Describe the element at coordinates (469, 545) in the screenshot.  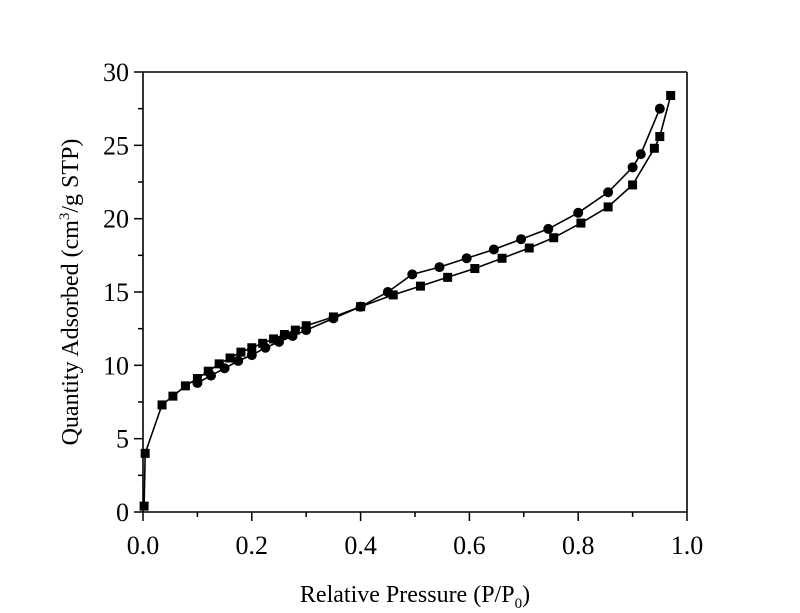
I see `x-tick-label: 0.6` at that location.